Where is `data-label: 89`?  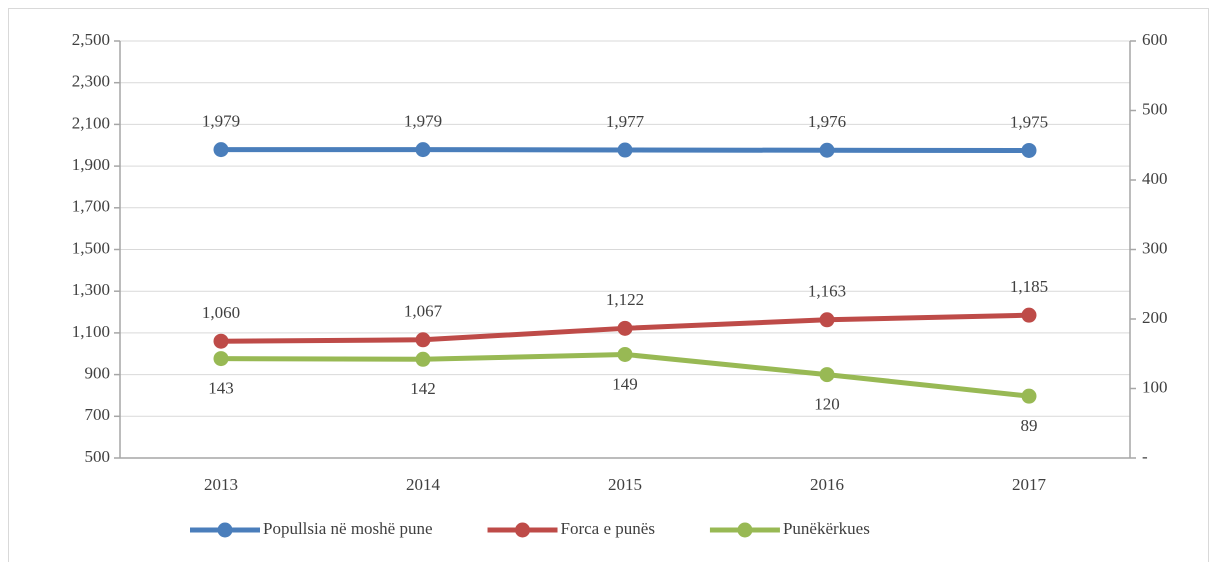 data-label: 89 is located at coordinates (1029, 425).